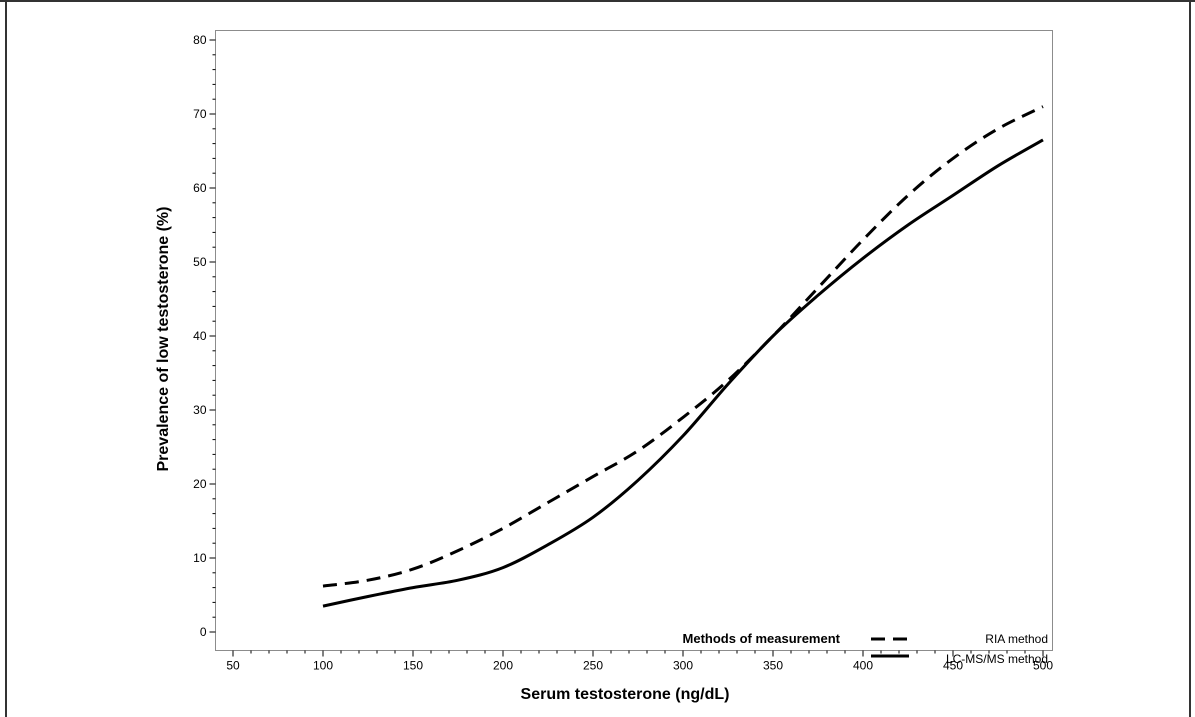 This screenshot has height=717, width=1195. Describe the element at coordinates (200, 558) in the screenshot. I see `y-tick-label: 10` at that location.